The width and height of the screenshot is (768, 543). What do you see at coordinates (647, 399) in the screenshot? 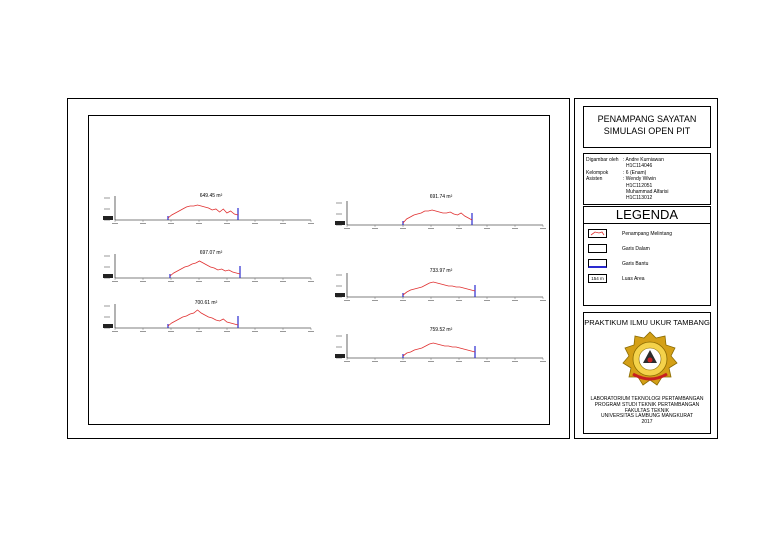
I see `institution-line: LABORATORIUM TEKNOLOGI PERTAMBANGAN` at bounding box center [647, 399].